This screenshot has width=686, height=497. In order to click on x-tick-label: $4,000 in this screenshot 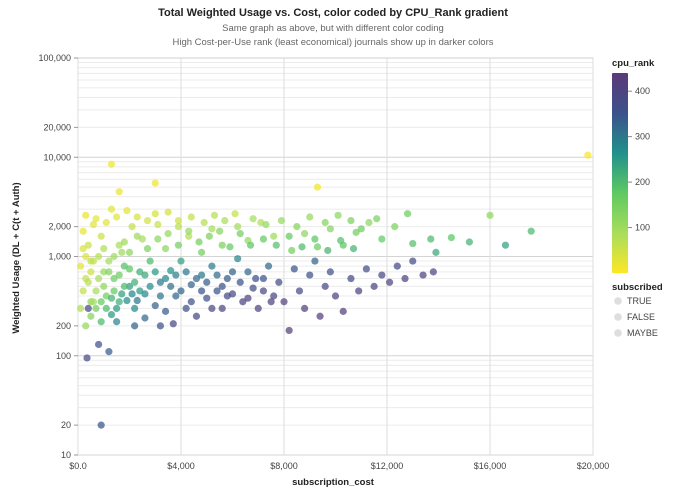, I will do `click(181, 466)`.